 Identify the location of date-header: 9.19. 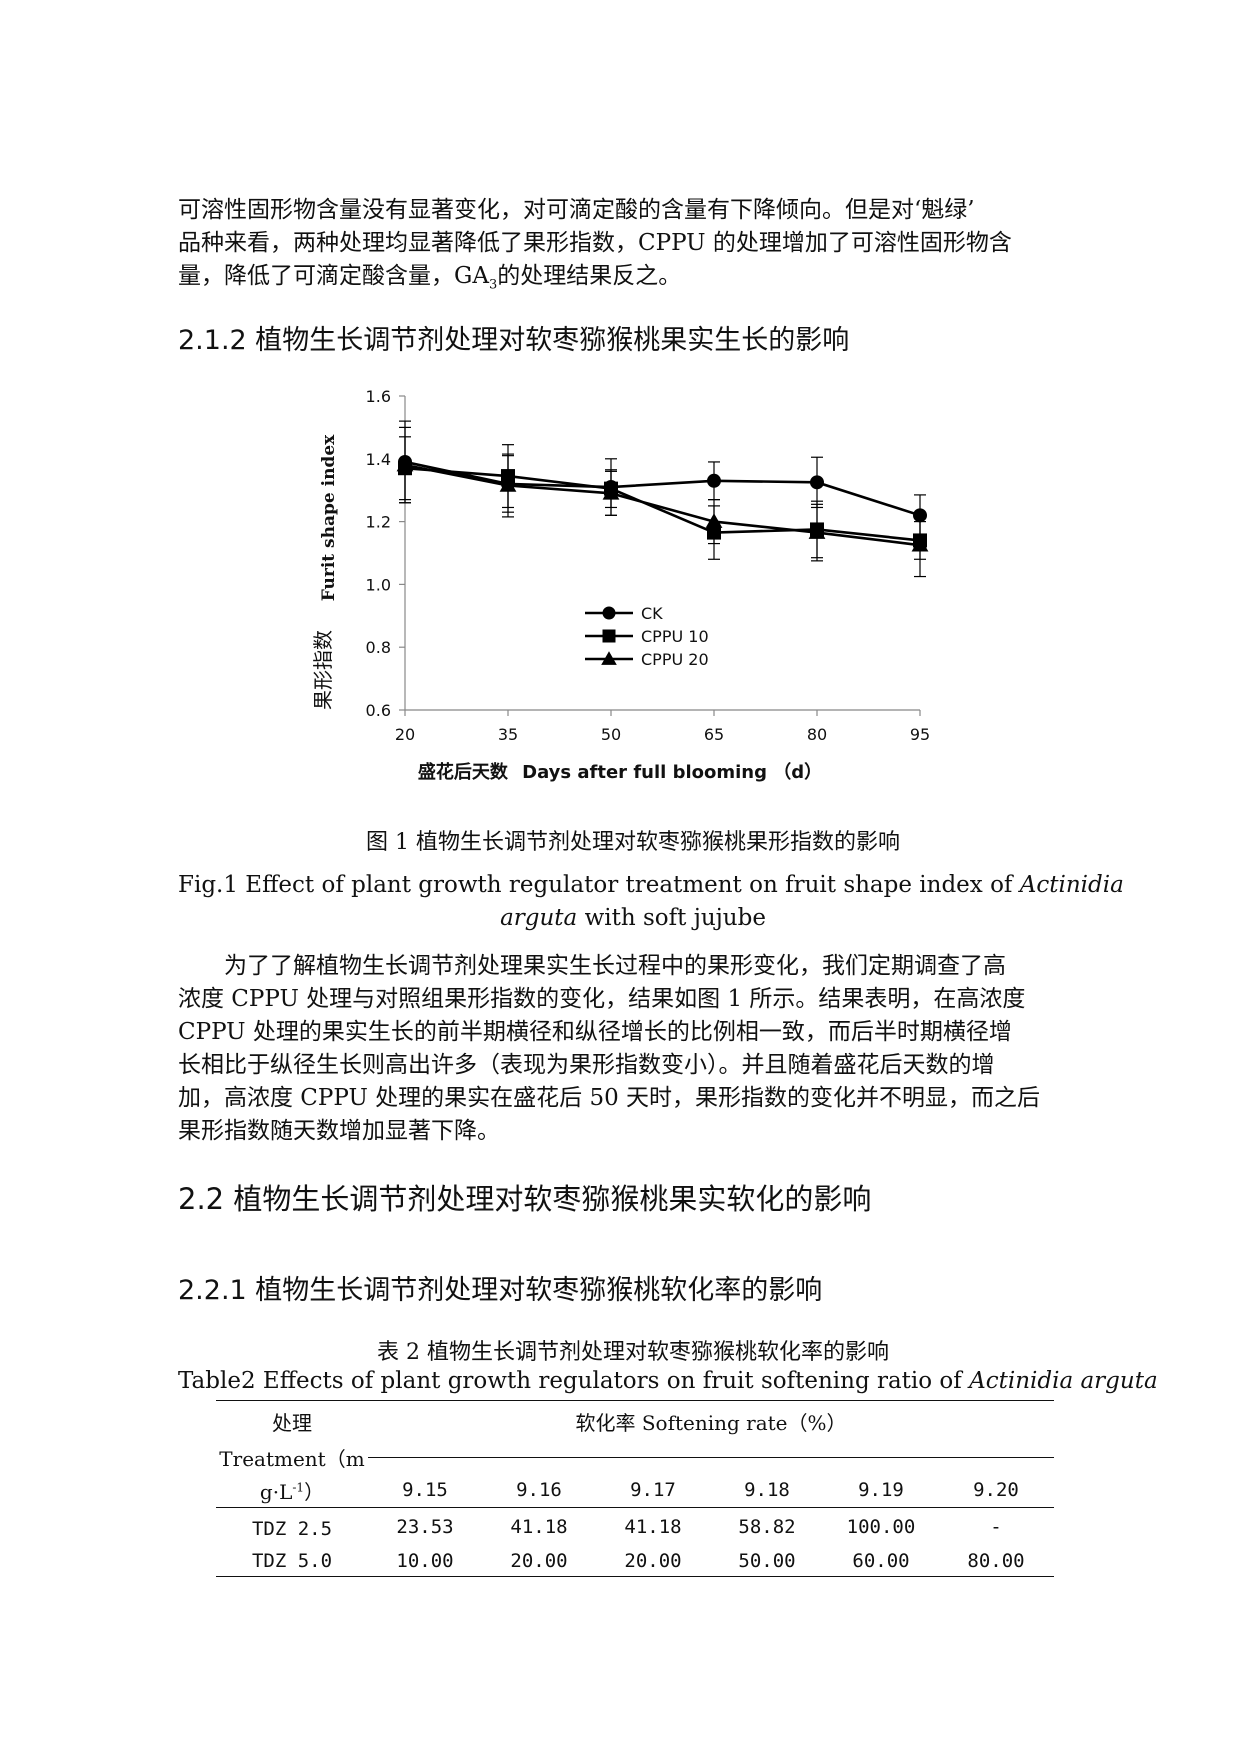
(881, 1490).